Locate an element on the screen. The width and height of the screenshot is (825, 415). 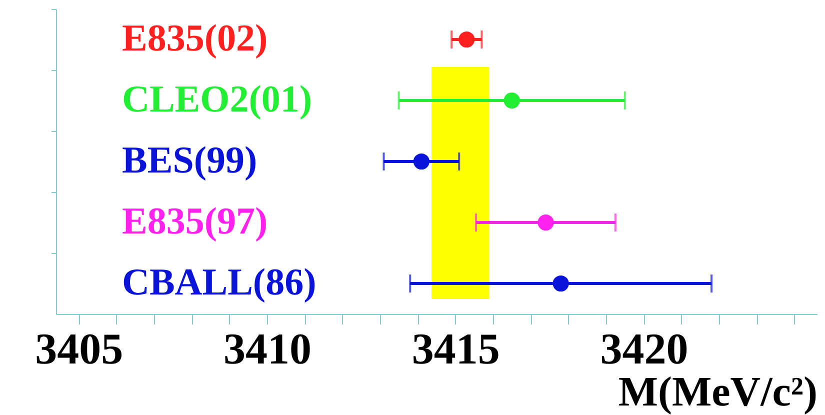
y-tick-label: E835(02) is located at coordinates (195, 39).